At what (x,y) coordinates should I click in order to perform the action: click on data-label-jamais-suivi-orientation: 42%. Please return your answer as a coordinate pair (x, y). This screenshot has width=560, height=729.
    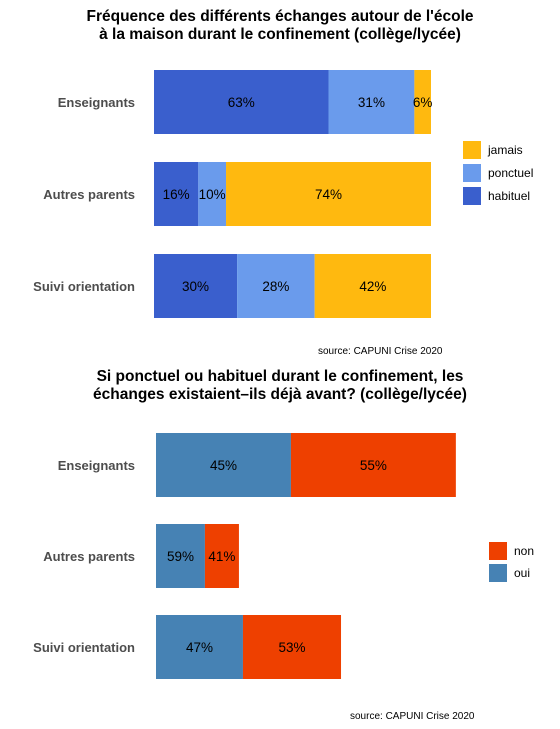
    Looking at the image, I should click on (372, 286).